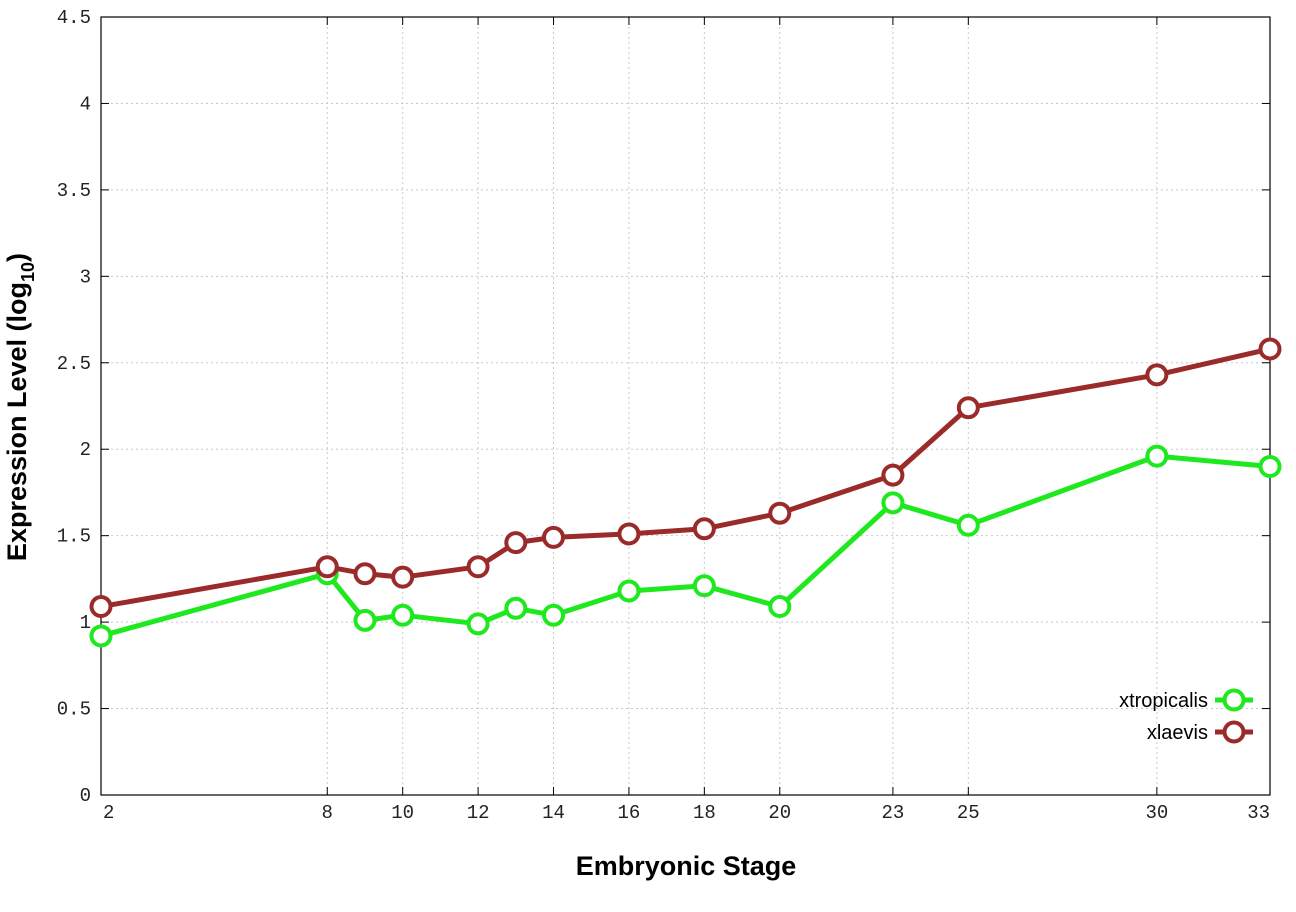  Describe the element at coordinates (1234, 732) in the screenshot. I see `legend-marker-xlaevis` at that location.